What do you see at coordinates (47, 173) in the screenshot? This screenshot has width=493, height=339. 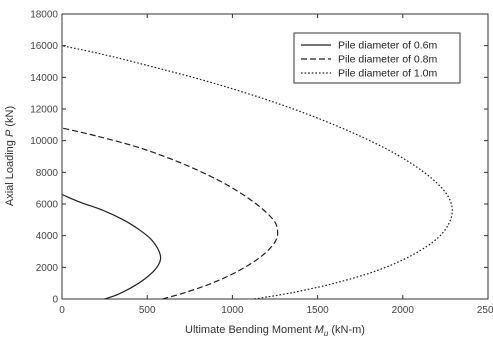 I see `y-tick-label: 8000` at bounding box center [47, 173].